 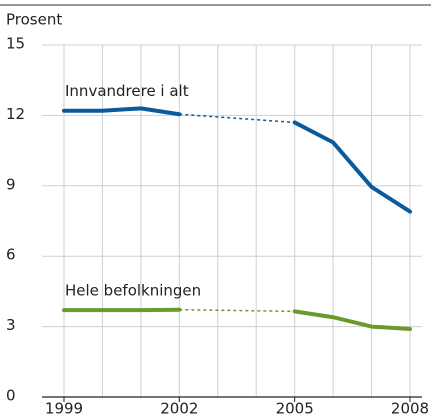 What do you see at coordinates (133, 291) in the screenshot?
I see `series-label: Hele befolkningen` at bounding box center [133, 291].